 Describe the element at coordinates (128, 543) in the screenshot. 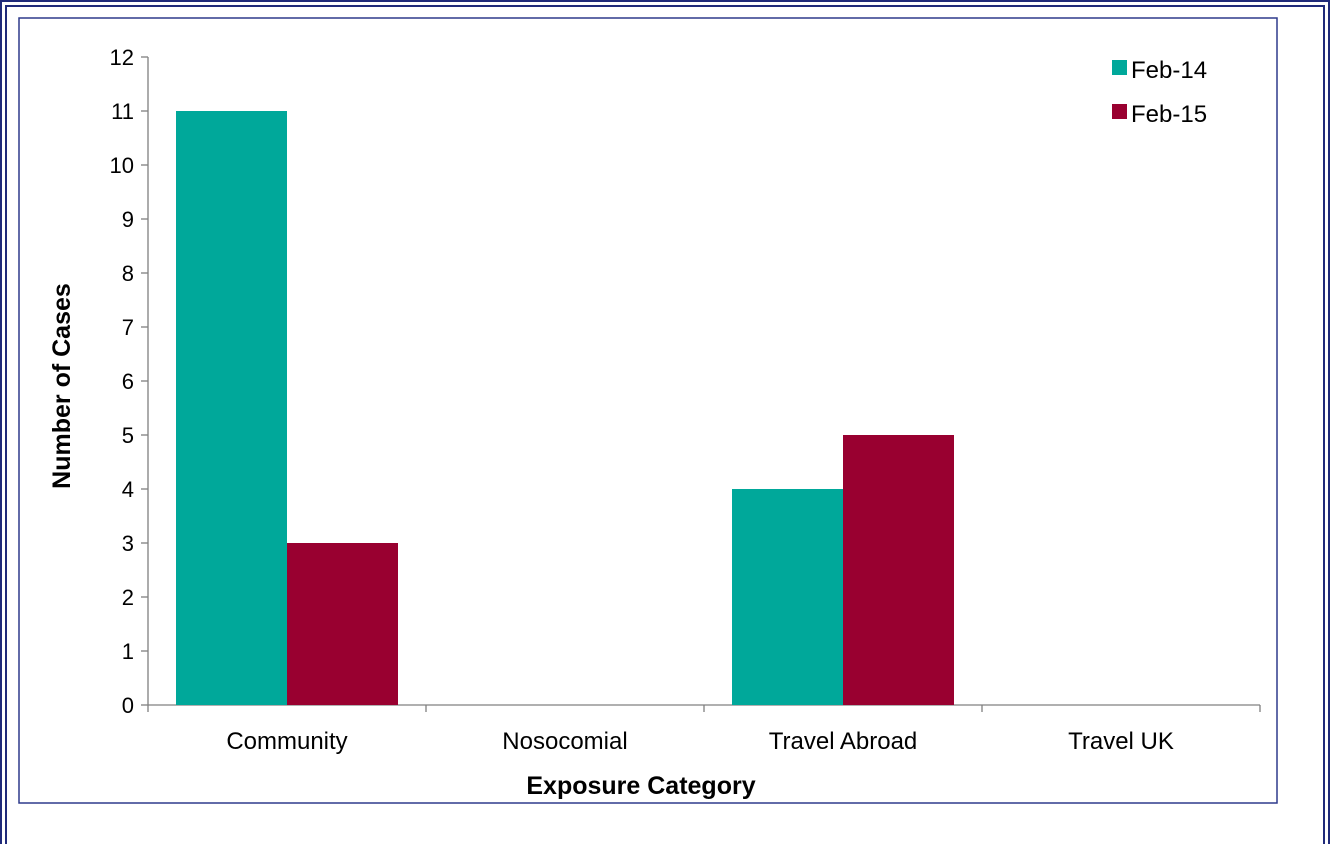

I see `y-tick-label: 3` at that location.